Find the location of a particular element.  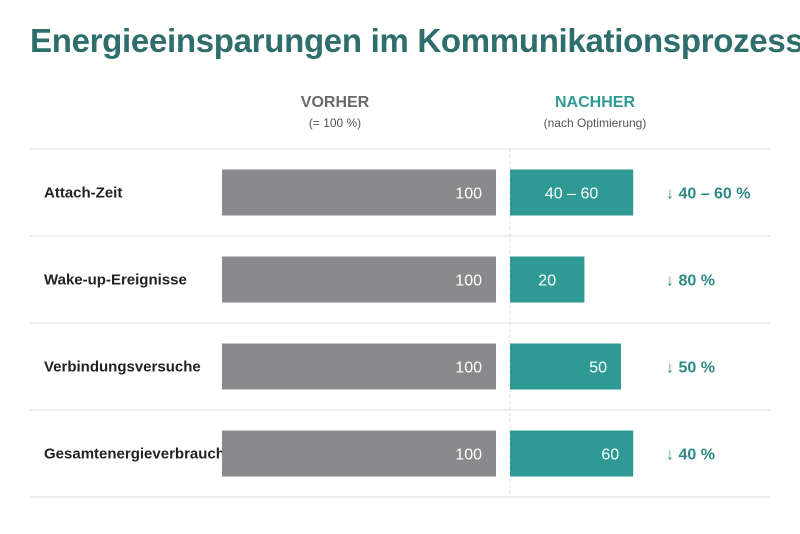

bar-nachher-label: 40 – 60 is located at coordinates (571, 194).